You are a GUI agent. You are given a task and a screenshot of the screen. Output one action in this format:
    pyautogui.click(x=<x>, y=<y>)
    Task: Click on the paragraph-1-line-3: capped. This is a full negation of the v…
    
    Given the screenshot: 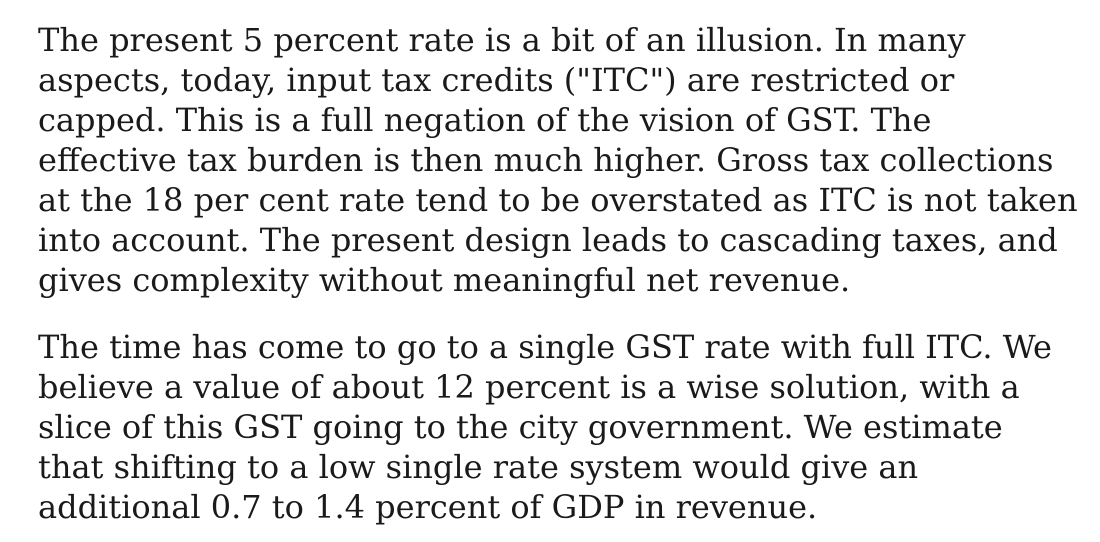 What is the action you would take?
    pyautogui.click(x=485, y=120)
    